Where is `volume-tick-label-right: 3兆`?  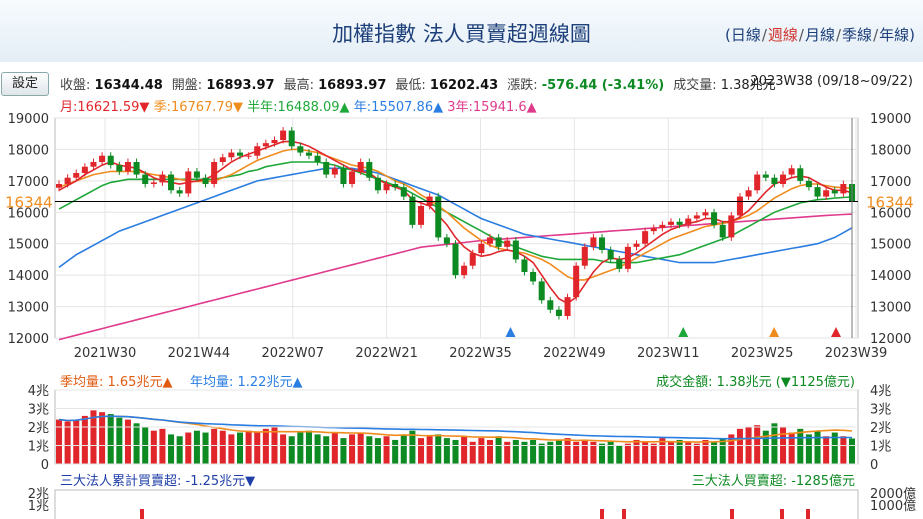 volume-tick-label-right: 3兆 is located at coordinates (880, 410).